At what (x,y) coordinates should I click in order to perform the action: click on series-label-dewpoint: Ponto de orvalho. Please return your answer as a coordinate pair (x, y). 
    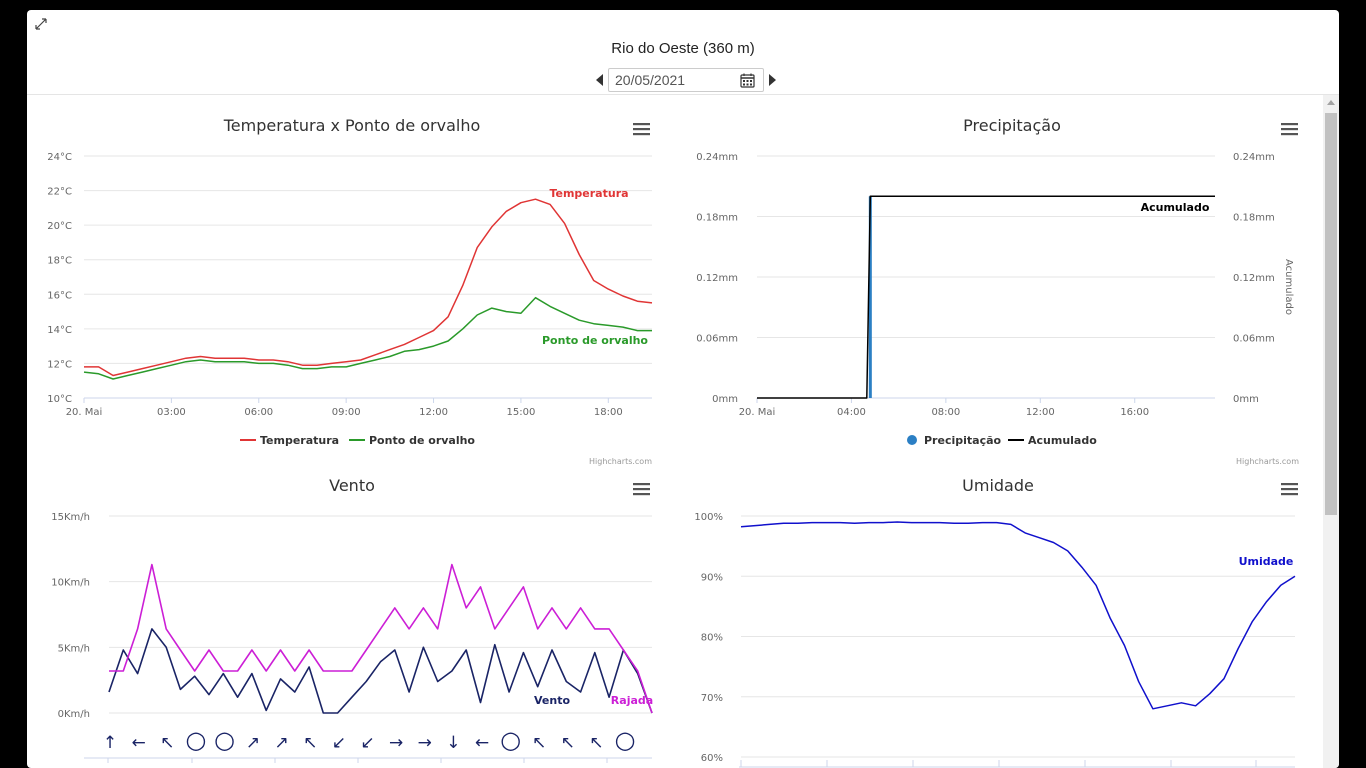
    Looking at the image, I should click on (595, 340).